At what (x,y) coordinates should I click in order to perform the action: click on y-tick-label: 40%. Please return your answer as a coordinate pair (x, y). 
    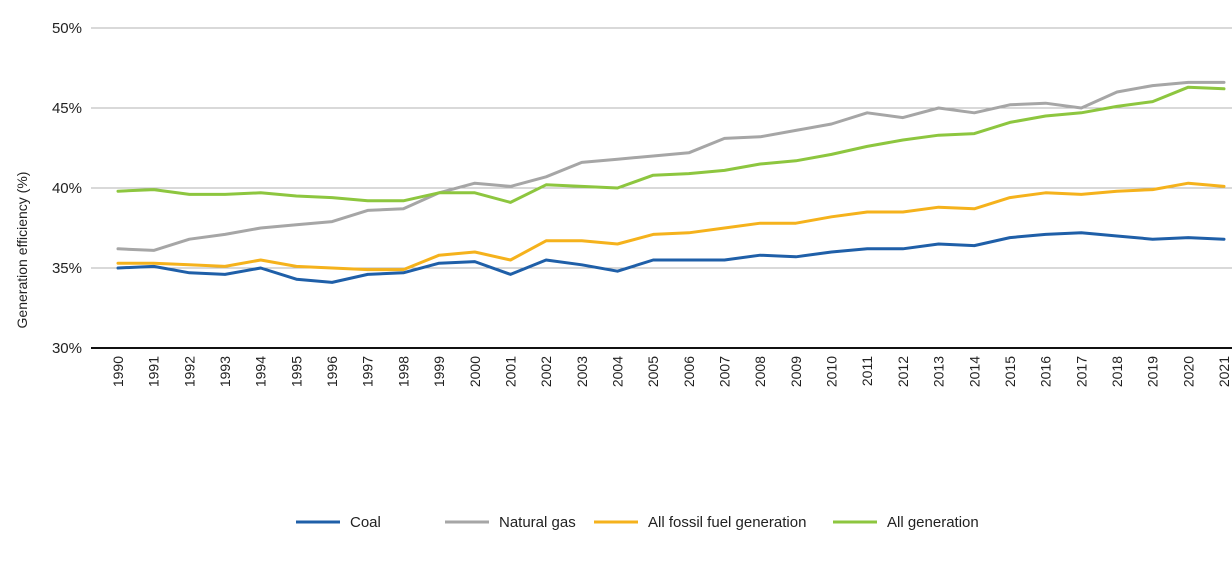
    Looking at the image, I should click on (67, 188).